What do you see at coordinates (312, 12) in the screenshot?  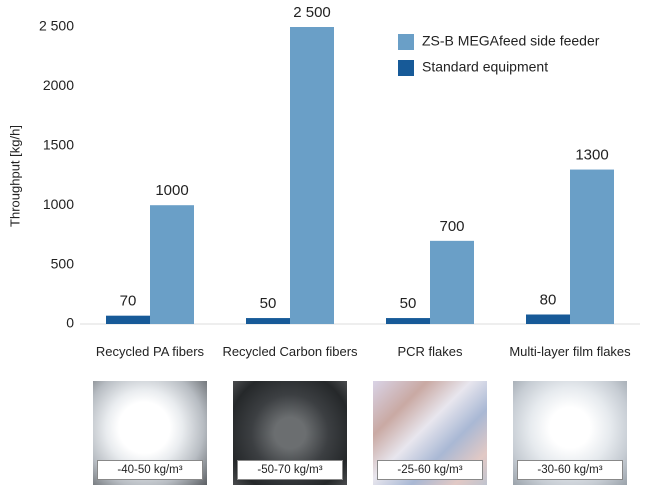 I see `value-label: 2 500` at bounding box center [312, 12].